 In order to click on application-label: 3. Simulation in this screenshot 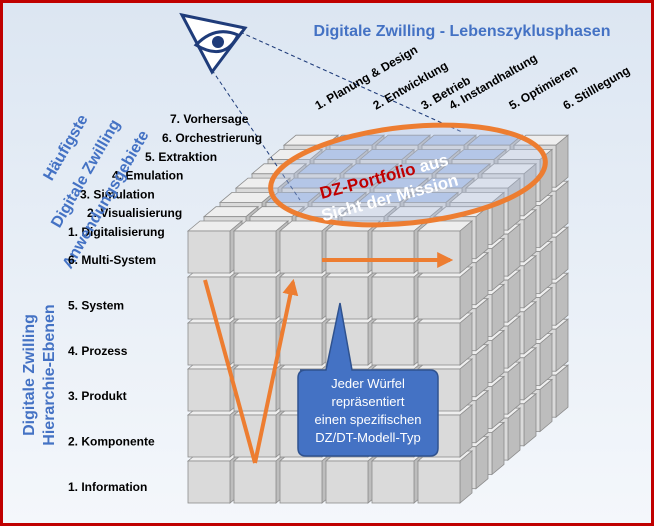, I will do `click(117, 194)`.